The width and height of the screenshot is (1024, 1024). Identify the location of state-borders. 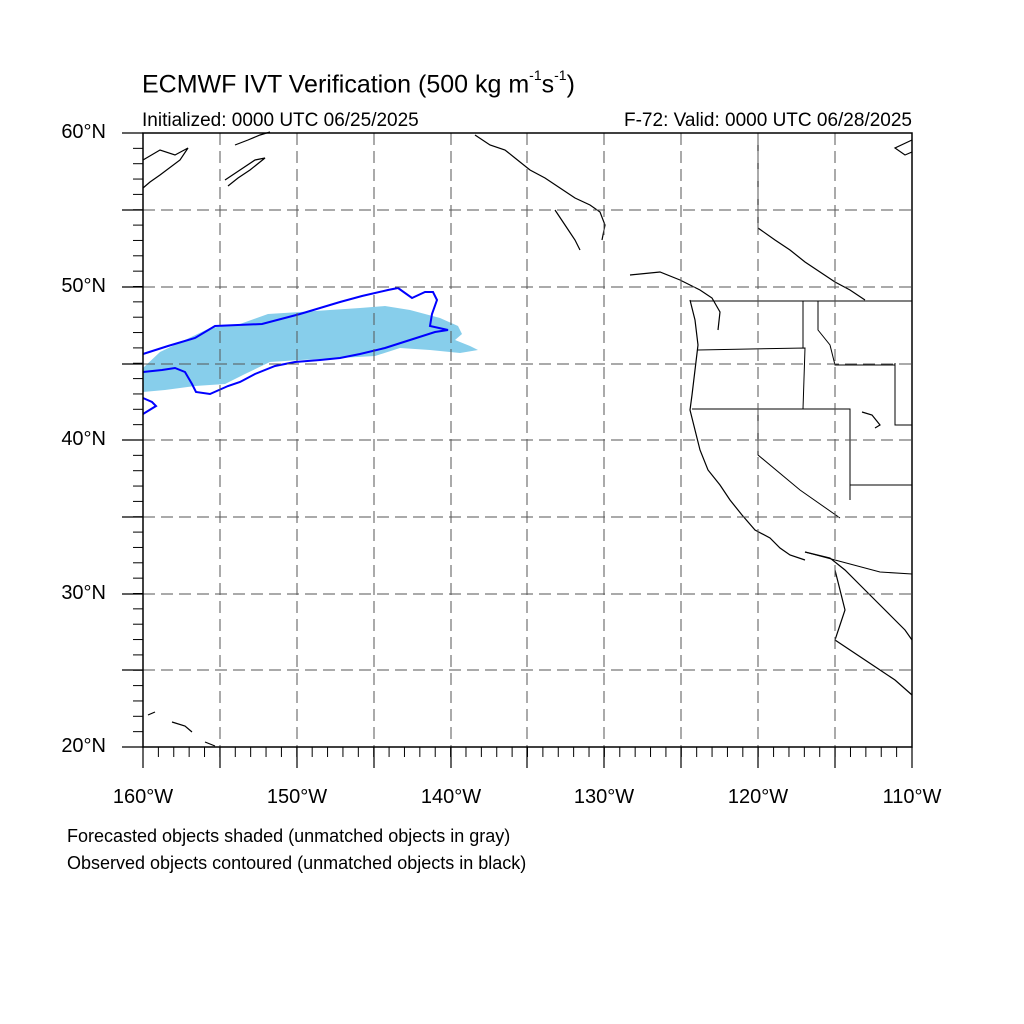
(801, 354).